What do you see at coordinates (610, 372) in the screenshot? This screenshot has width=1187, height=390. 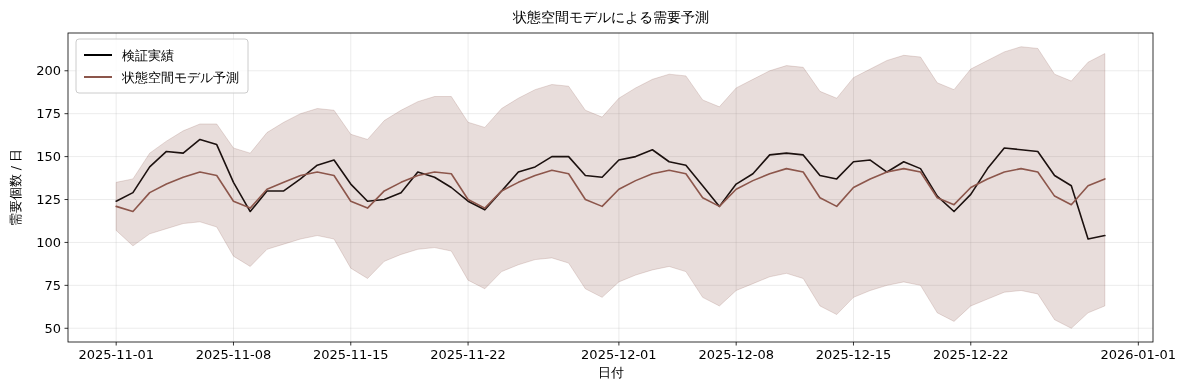 I see `x-axis-title: 日付` at bounding box center [610, 372].